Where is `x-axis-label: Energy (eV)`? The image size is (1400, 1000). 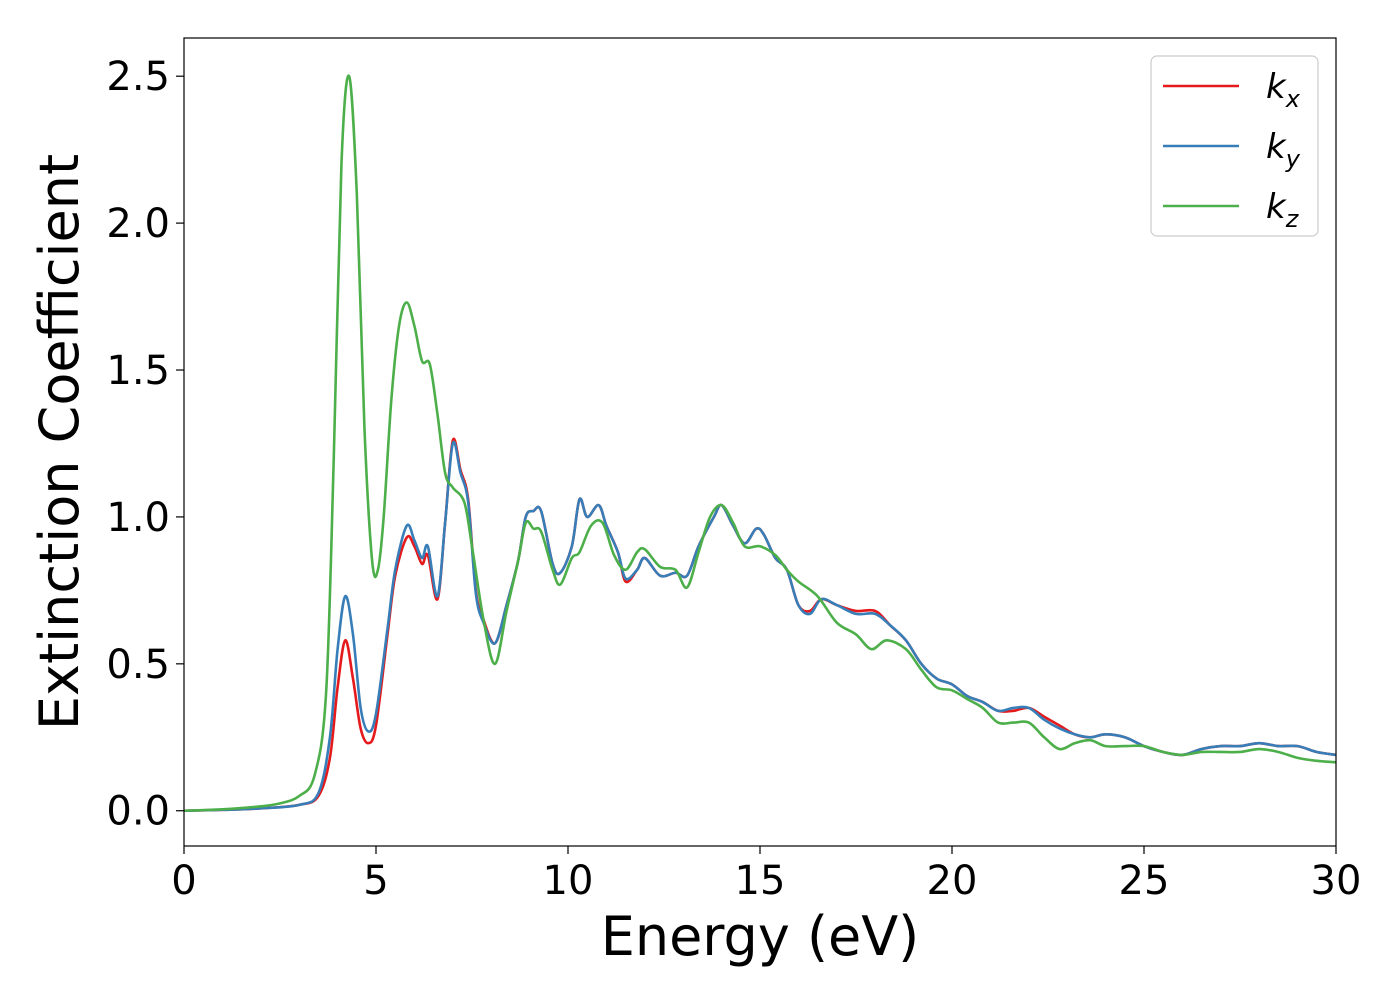
x-axis-label: Energy (eV) is located at coordinates (760, 936).